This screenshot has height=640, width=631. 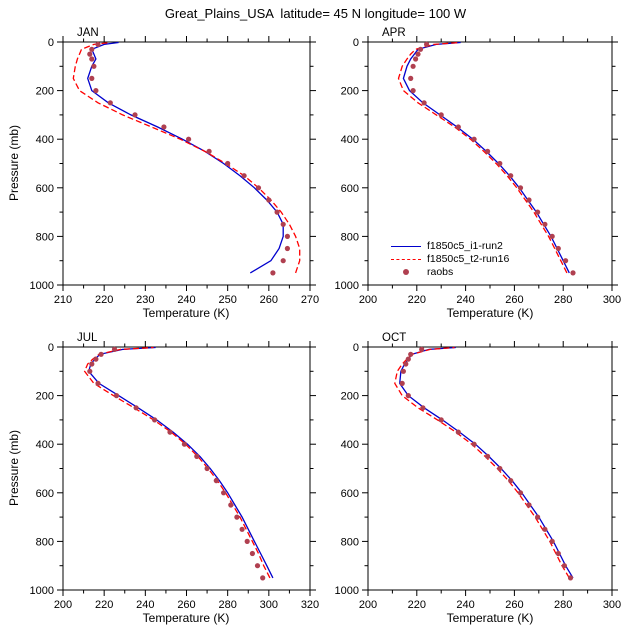 What do you see at coordinates (14, 163) in the screenshot?
I see `y-axis-title-top: Pressure (mb)` at bounding box center [14, 163].